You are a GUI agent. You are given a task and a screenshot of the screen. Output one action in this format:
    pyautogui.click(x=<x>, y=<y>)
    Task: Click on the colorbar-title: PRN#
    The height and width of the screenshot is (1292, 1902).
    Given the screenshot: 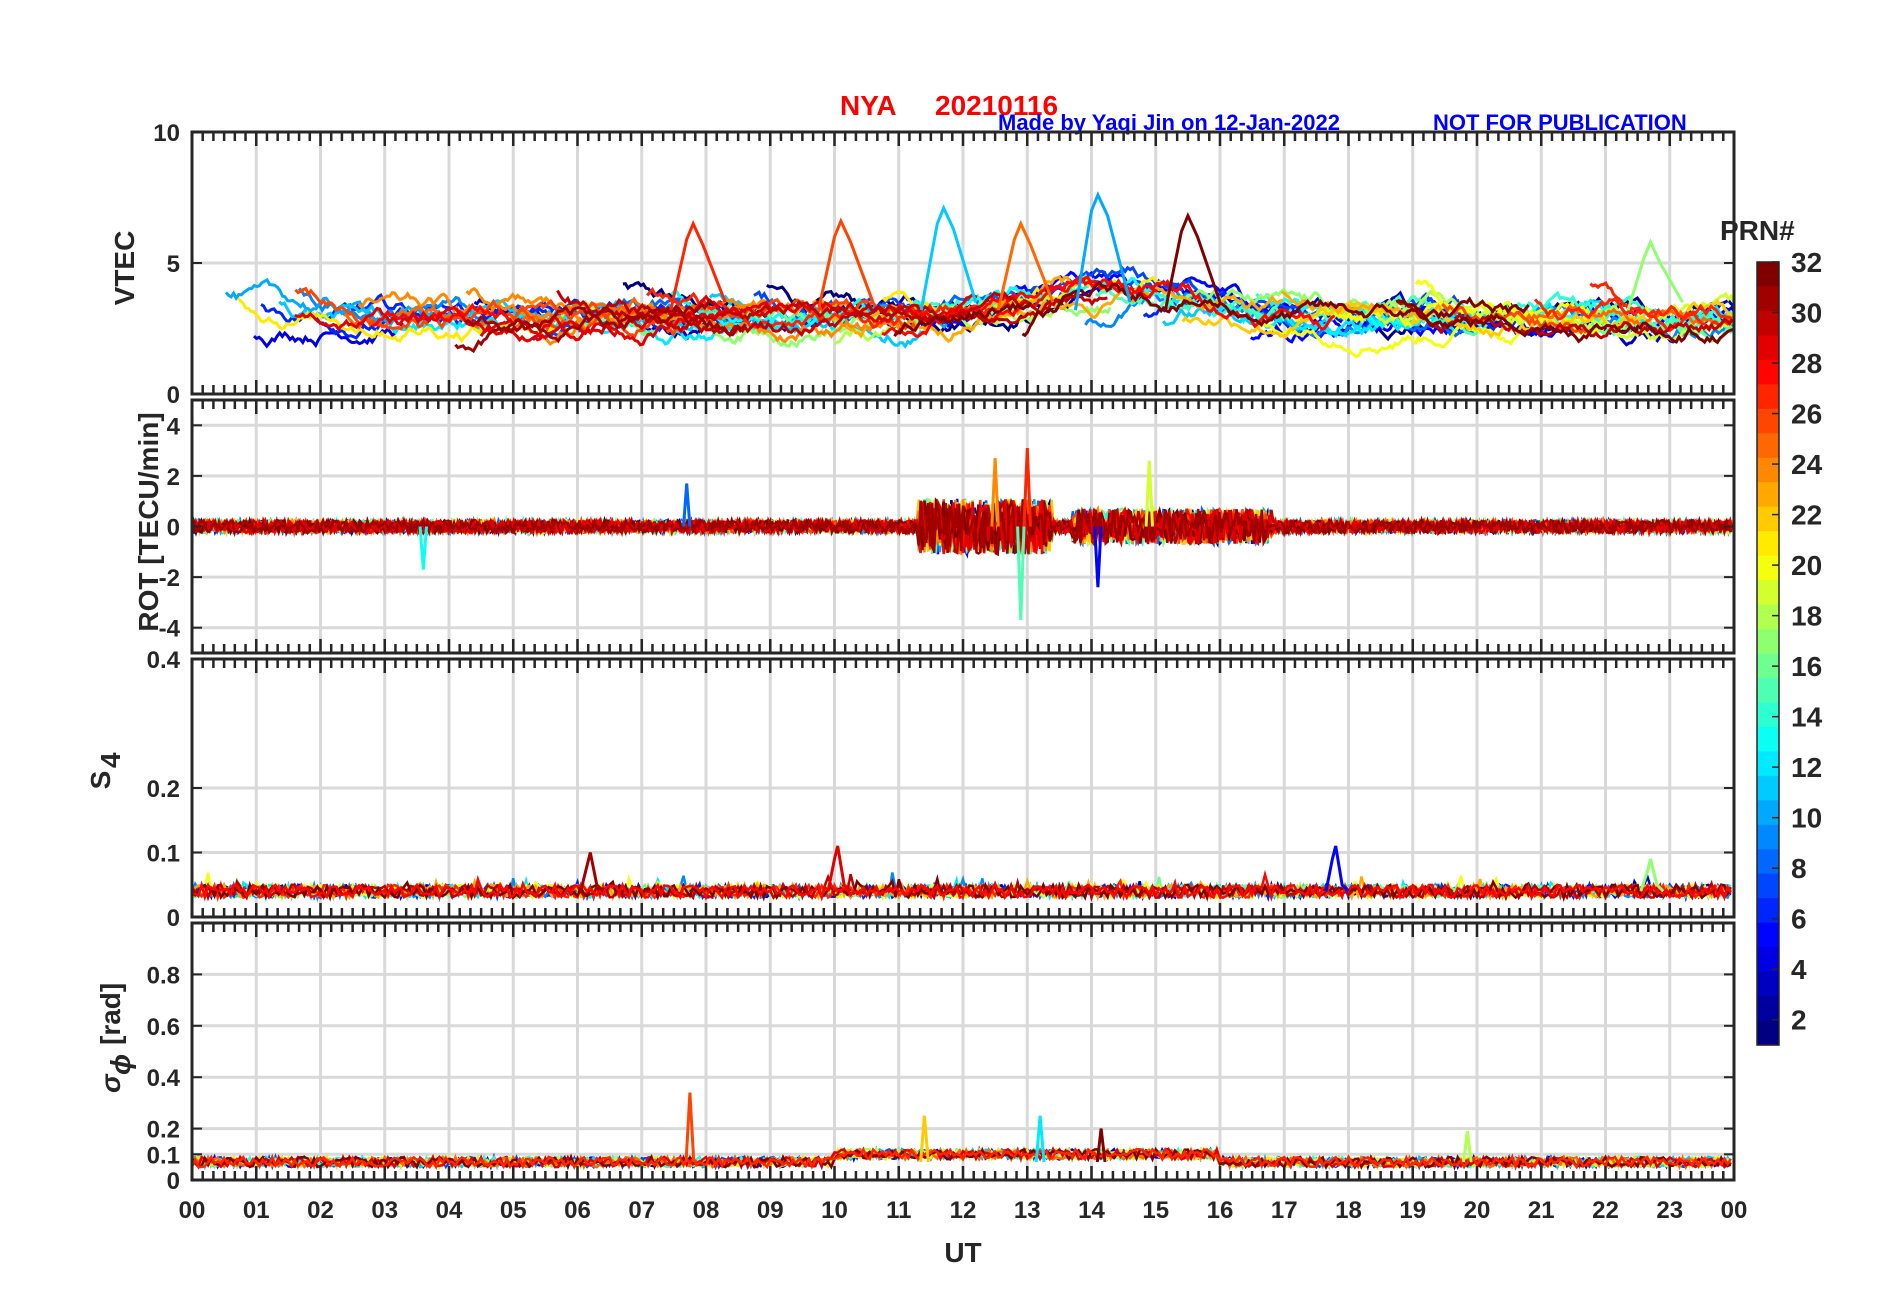 What is the action you would take?
    pyautogui.click(x=1757, y=230)
    